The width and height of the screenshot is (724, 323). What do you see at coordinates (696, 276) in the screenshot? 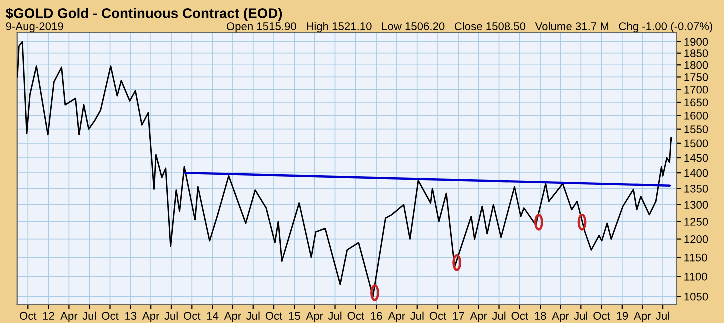
I see `y-tick-label: 1100` at bounding box center [696, 276].